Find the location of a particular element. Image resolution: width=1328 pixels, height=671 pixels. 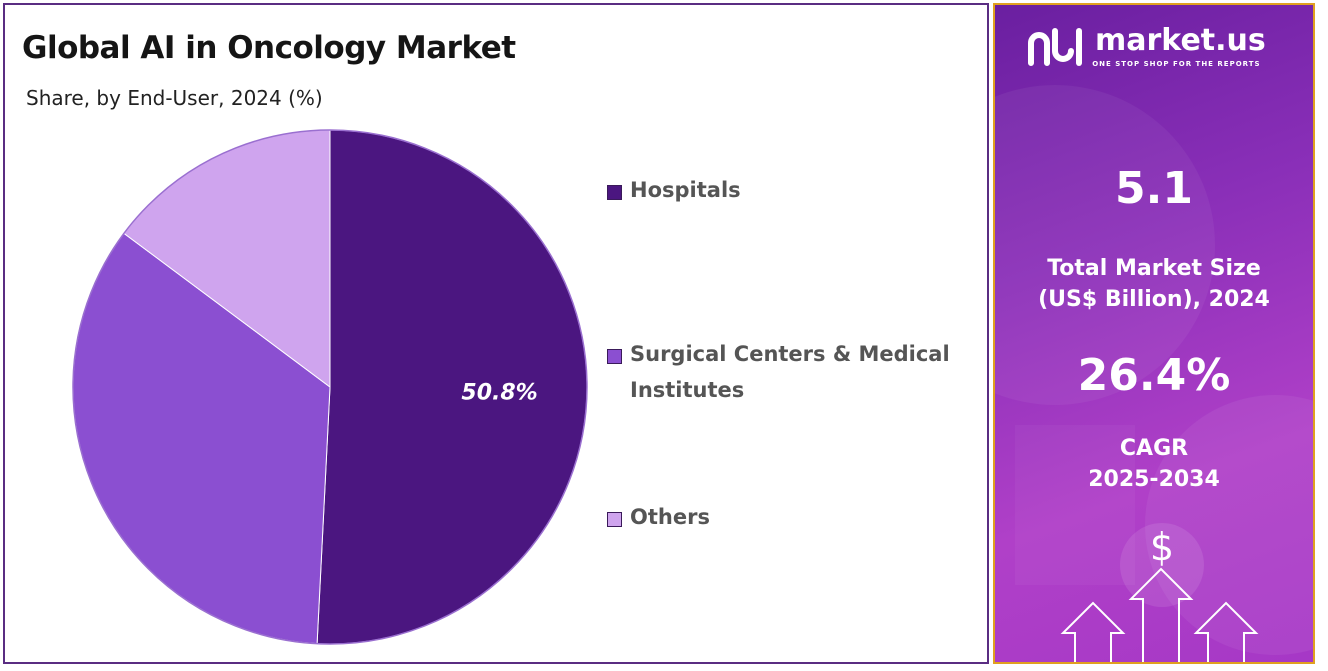

brand-tagline: ONE STOP SHOP FOR THE REPORTS is located at coordinates (1176, 64).